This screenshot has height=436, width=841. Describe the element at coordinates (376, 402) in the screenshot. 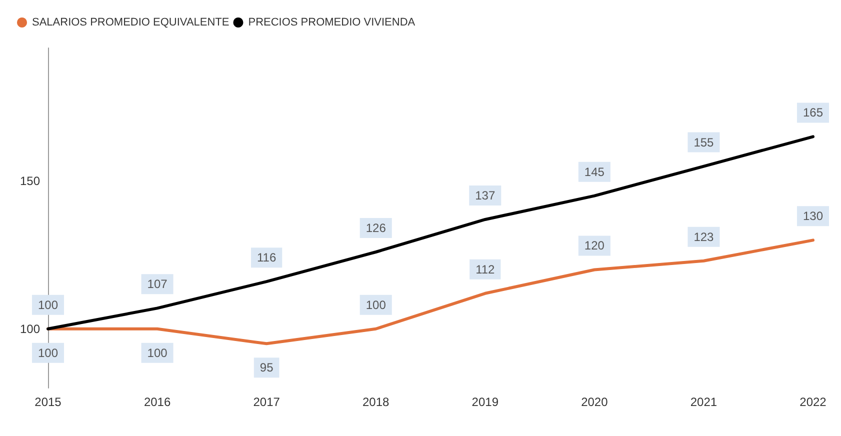

I see `x-tick-label: 2018` at that location.